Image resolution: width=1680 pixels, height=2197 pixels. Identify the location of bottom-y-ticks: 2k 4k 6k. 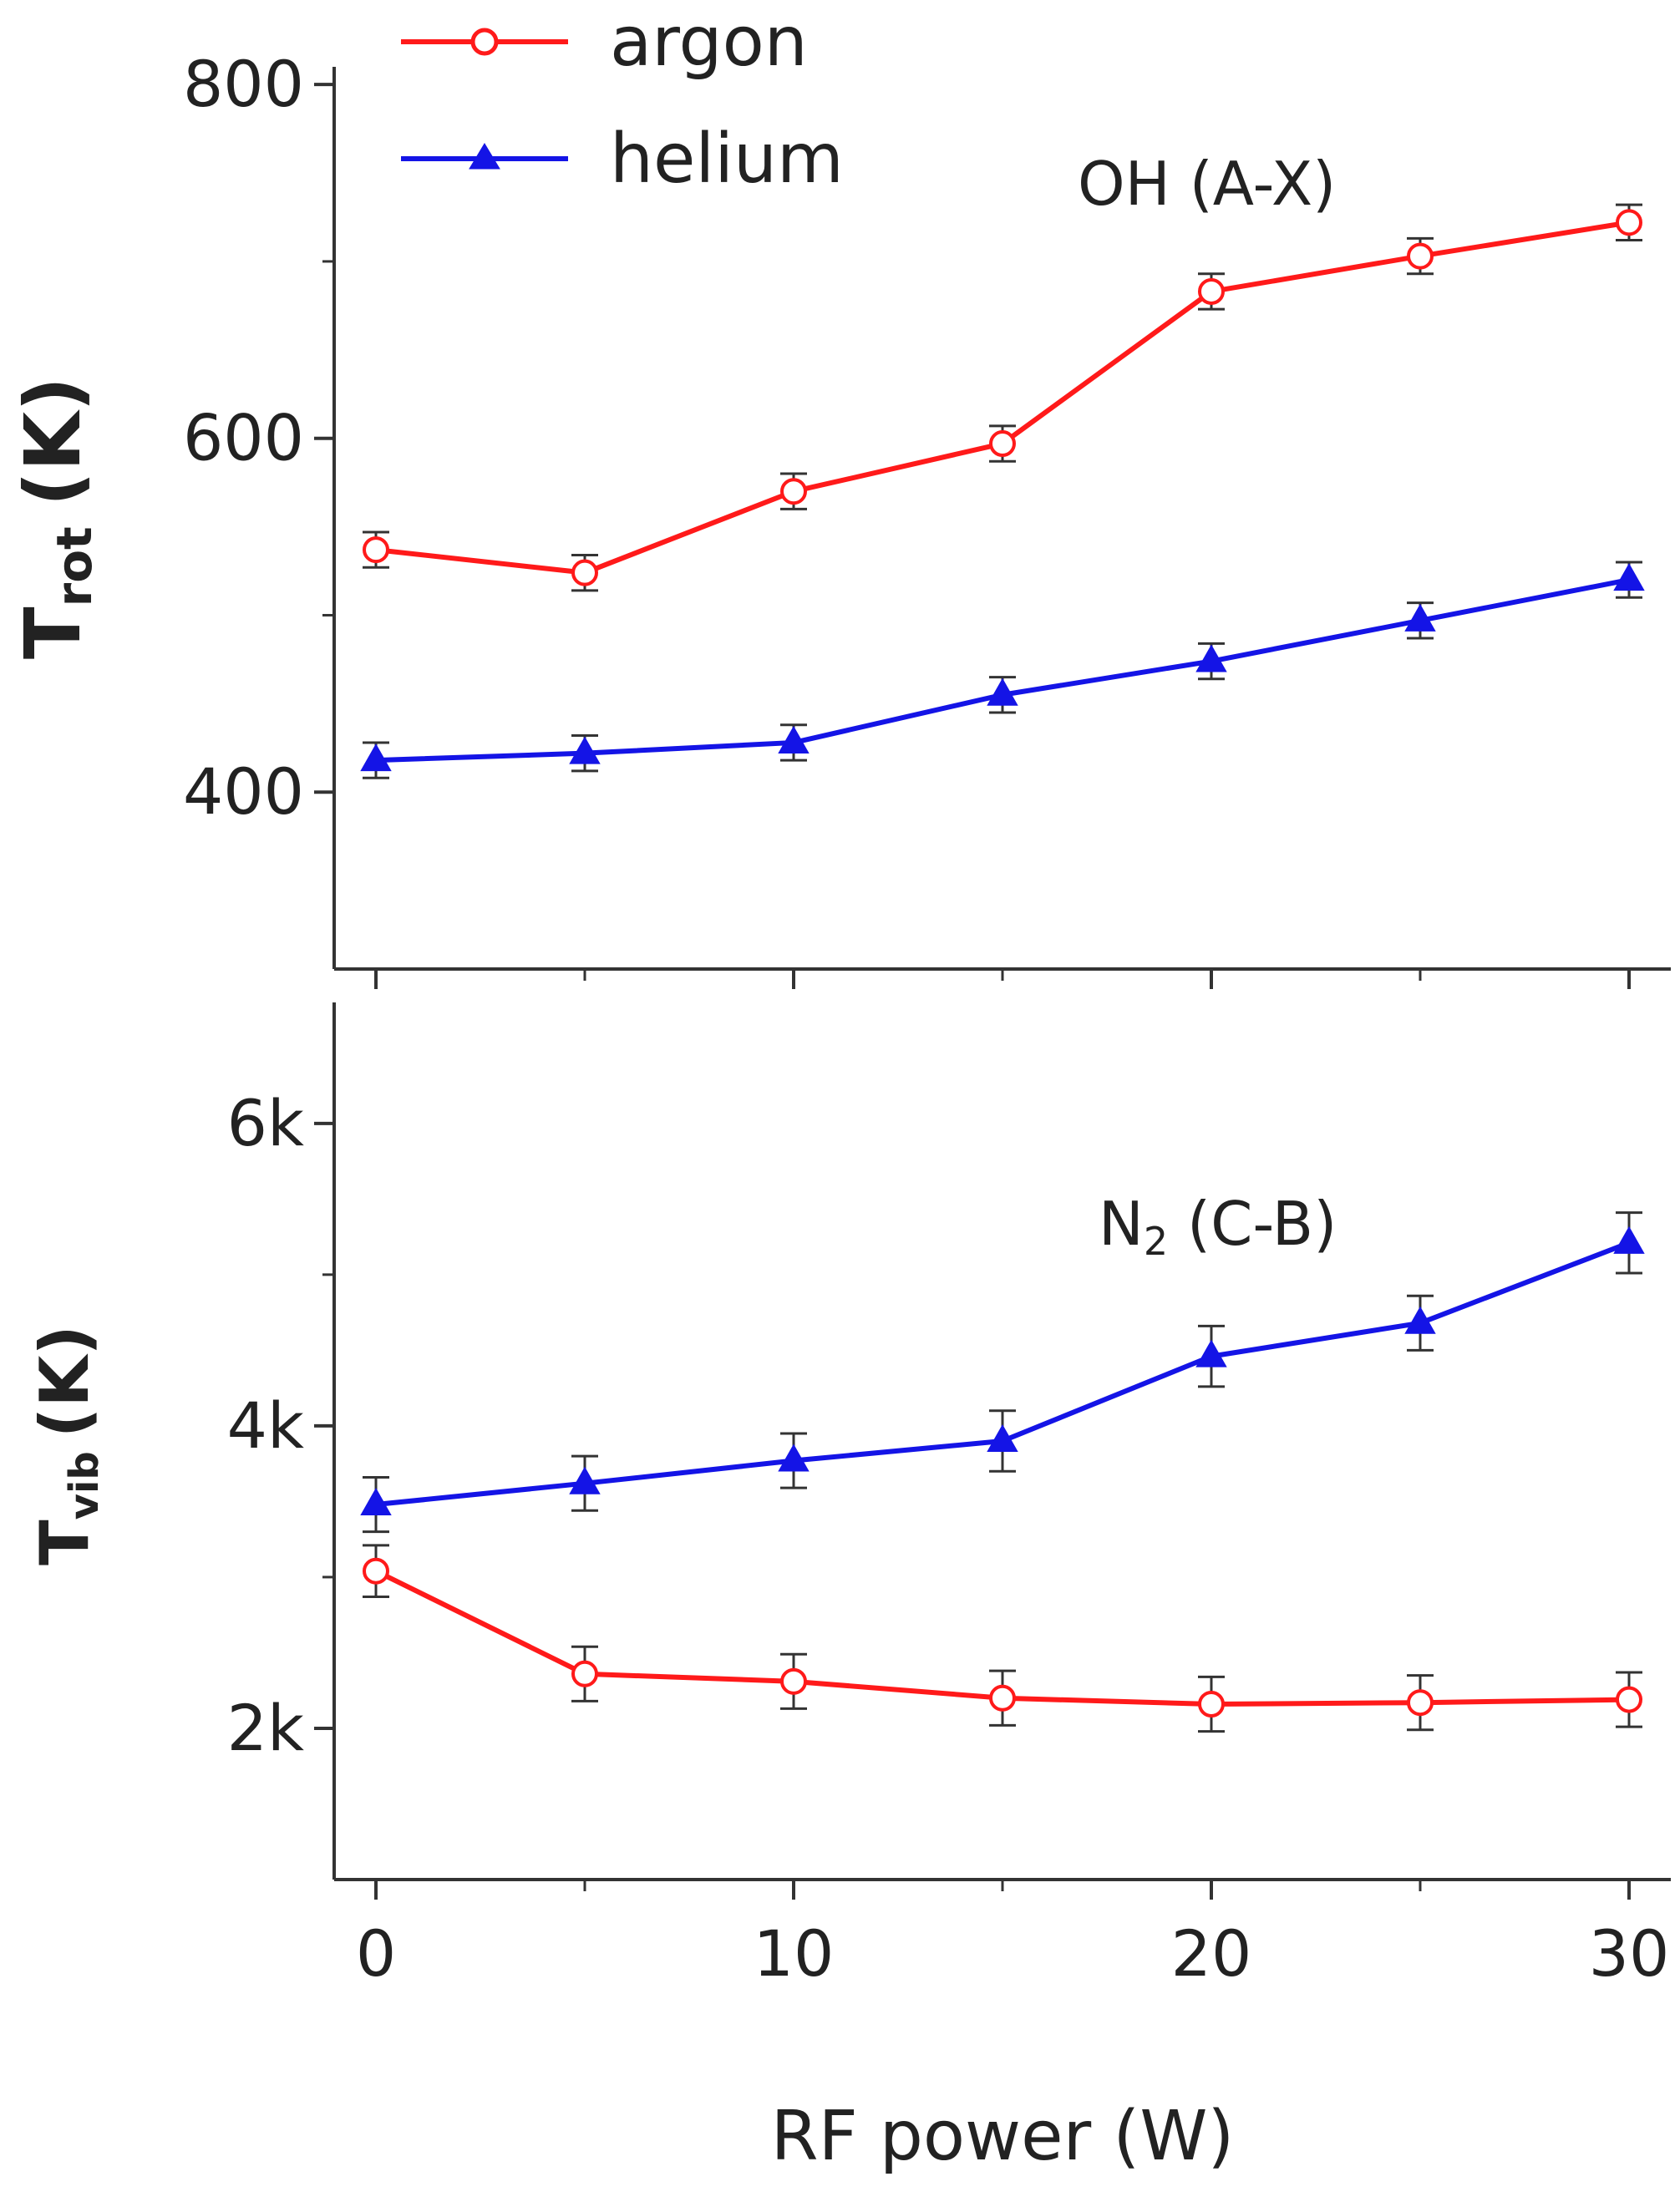
(280, 1426).